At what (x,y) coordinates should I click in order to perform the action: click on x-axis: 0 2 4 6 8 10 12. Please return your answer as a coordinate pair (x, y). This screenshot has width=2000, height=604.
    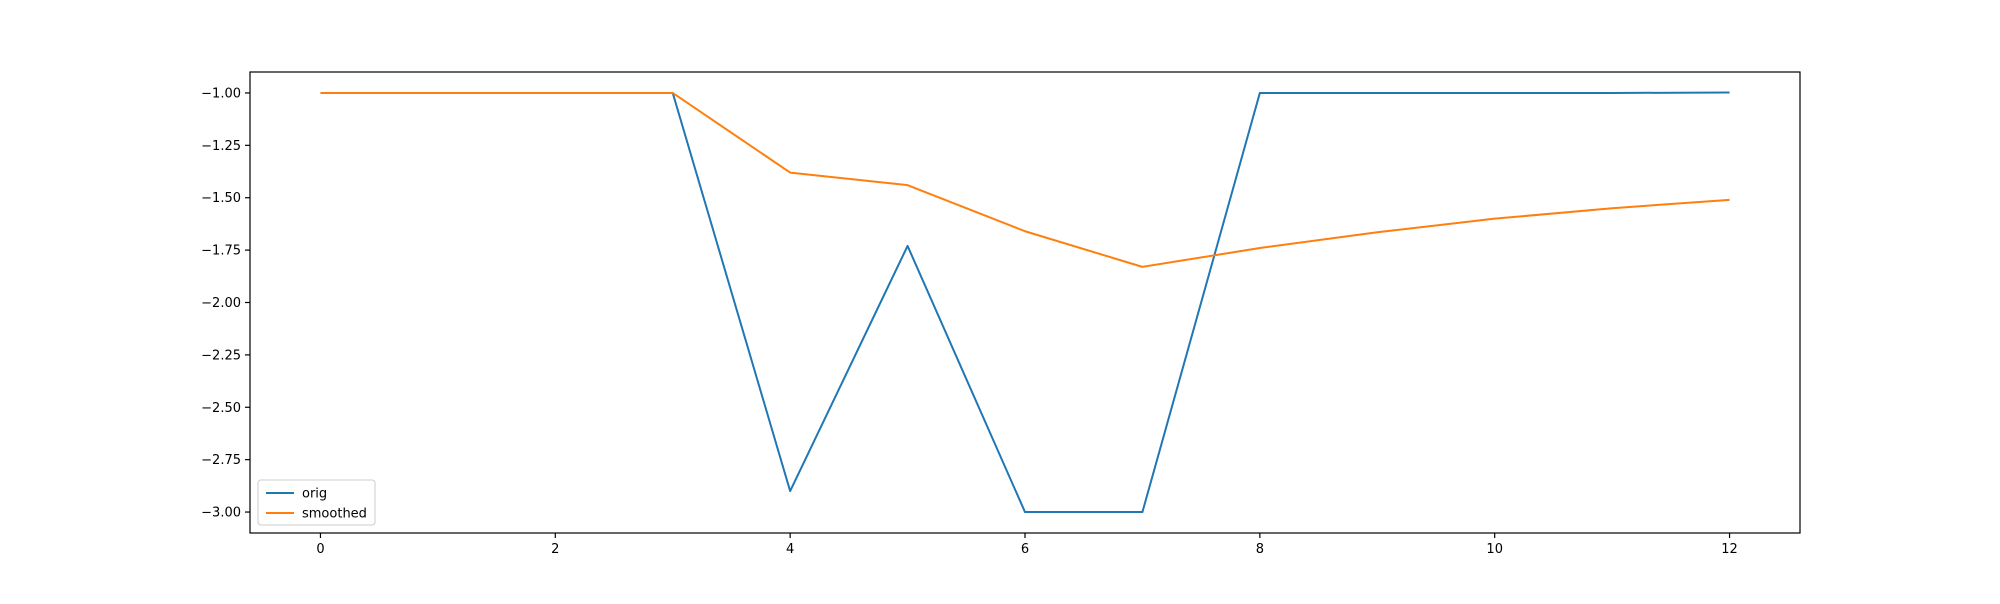
    Looking at the image, I should click on (1027, 545).